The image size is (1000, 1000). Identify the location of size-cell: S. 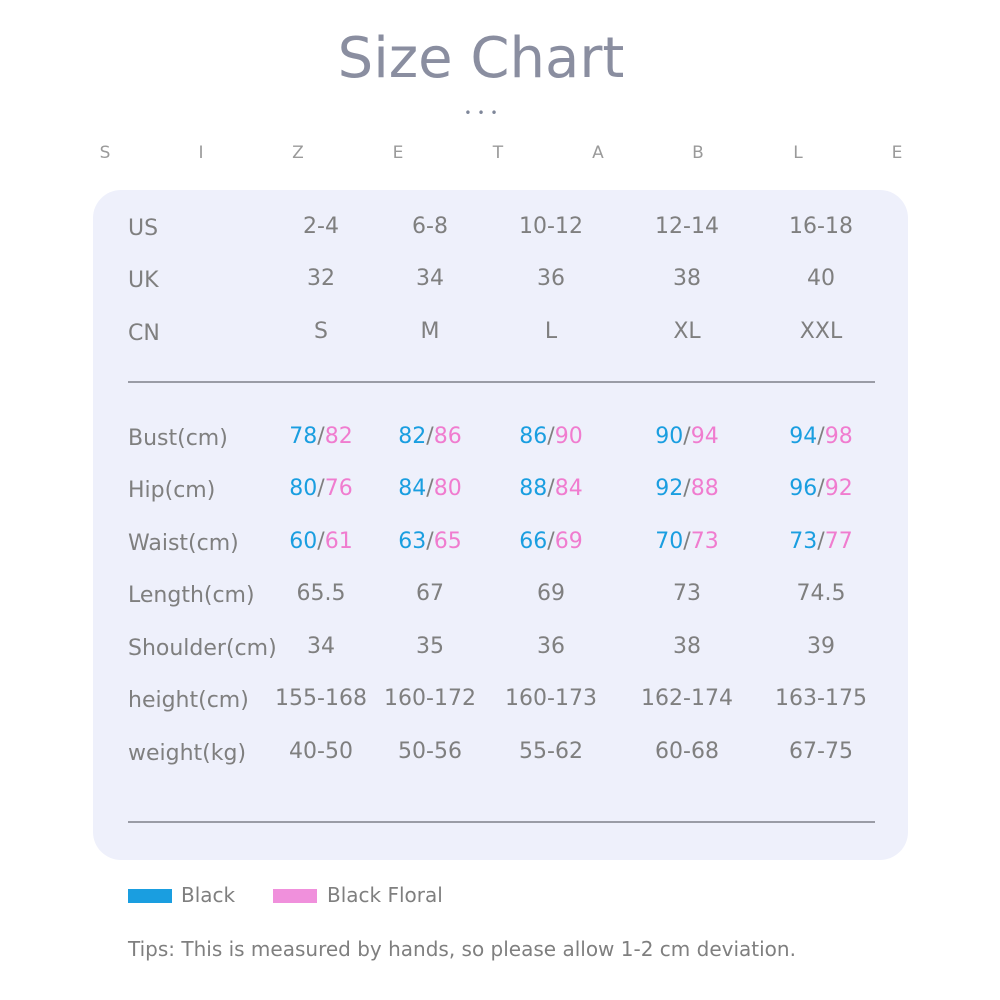
(321, 331).